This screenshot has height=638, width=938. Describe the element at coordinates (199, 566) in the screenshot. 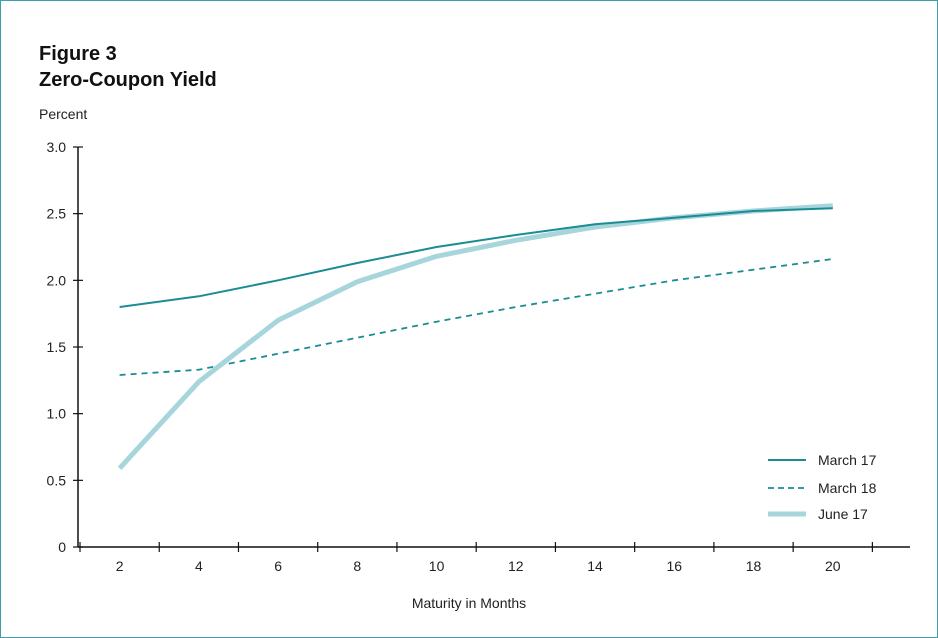

I see `x-tick-label: 4` at that location.